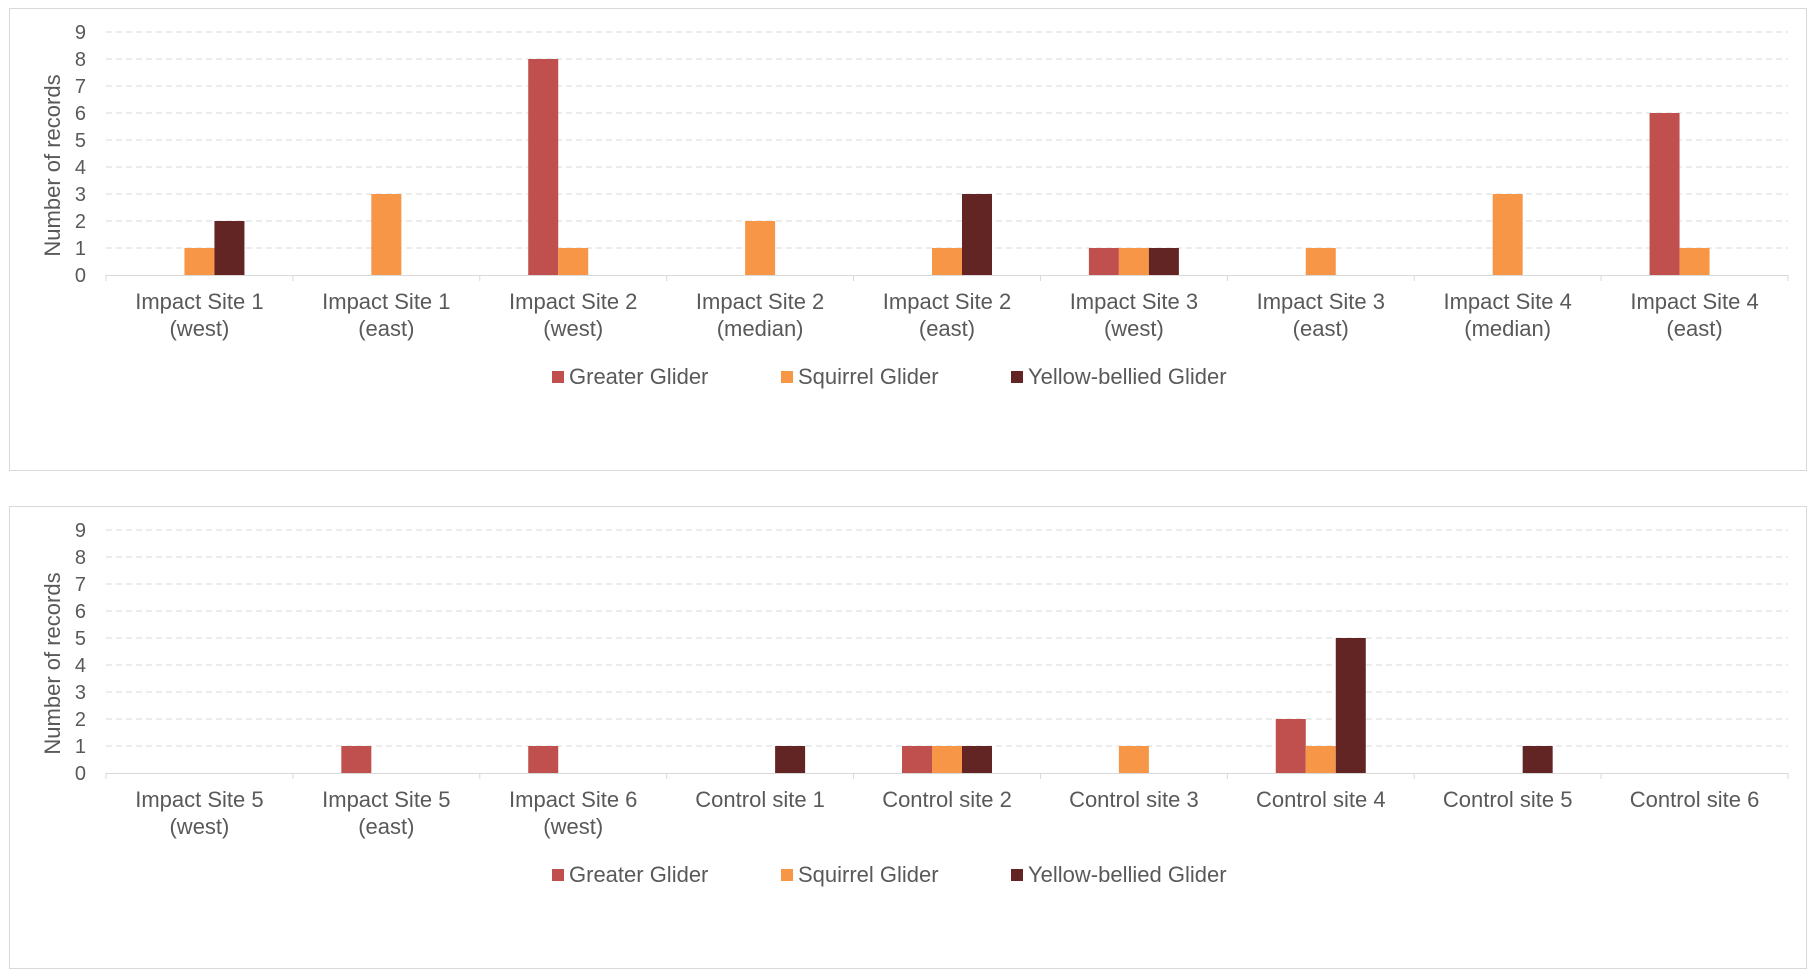  I want to click on x-tick-label: Control site 5, so click(1508, 799).